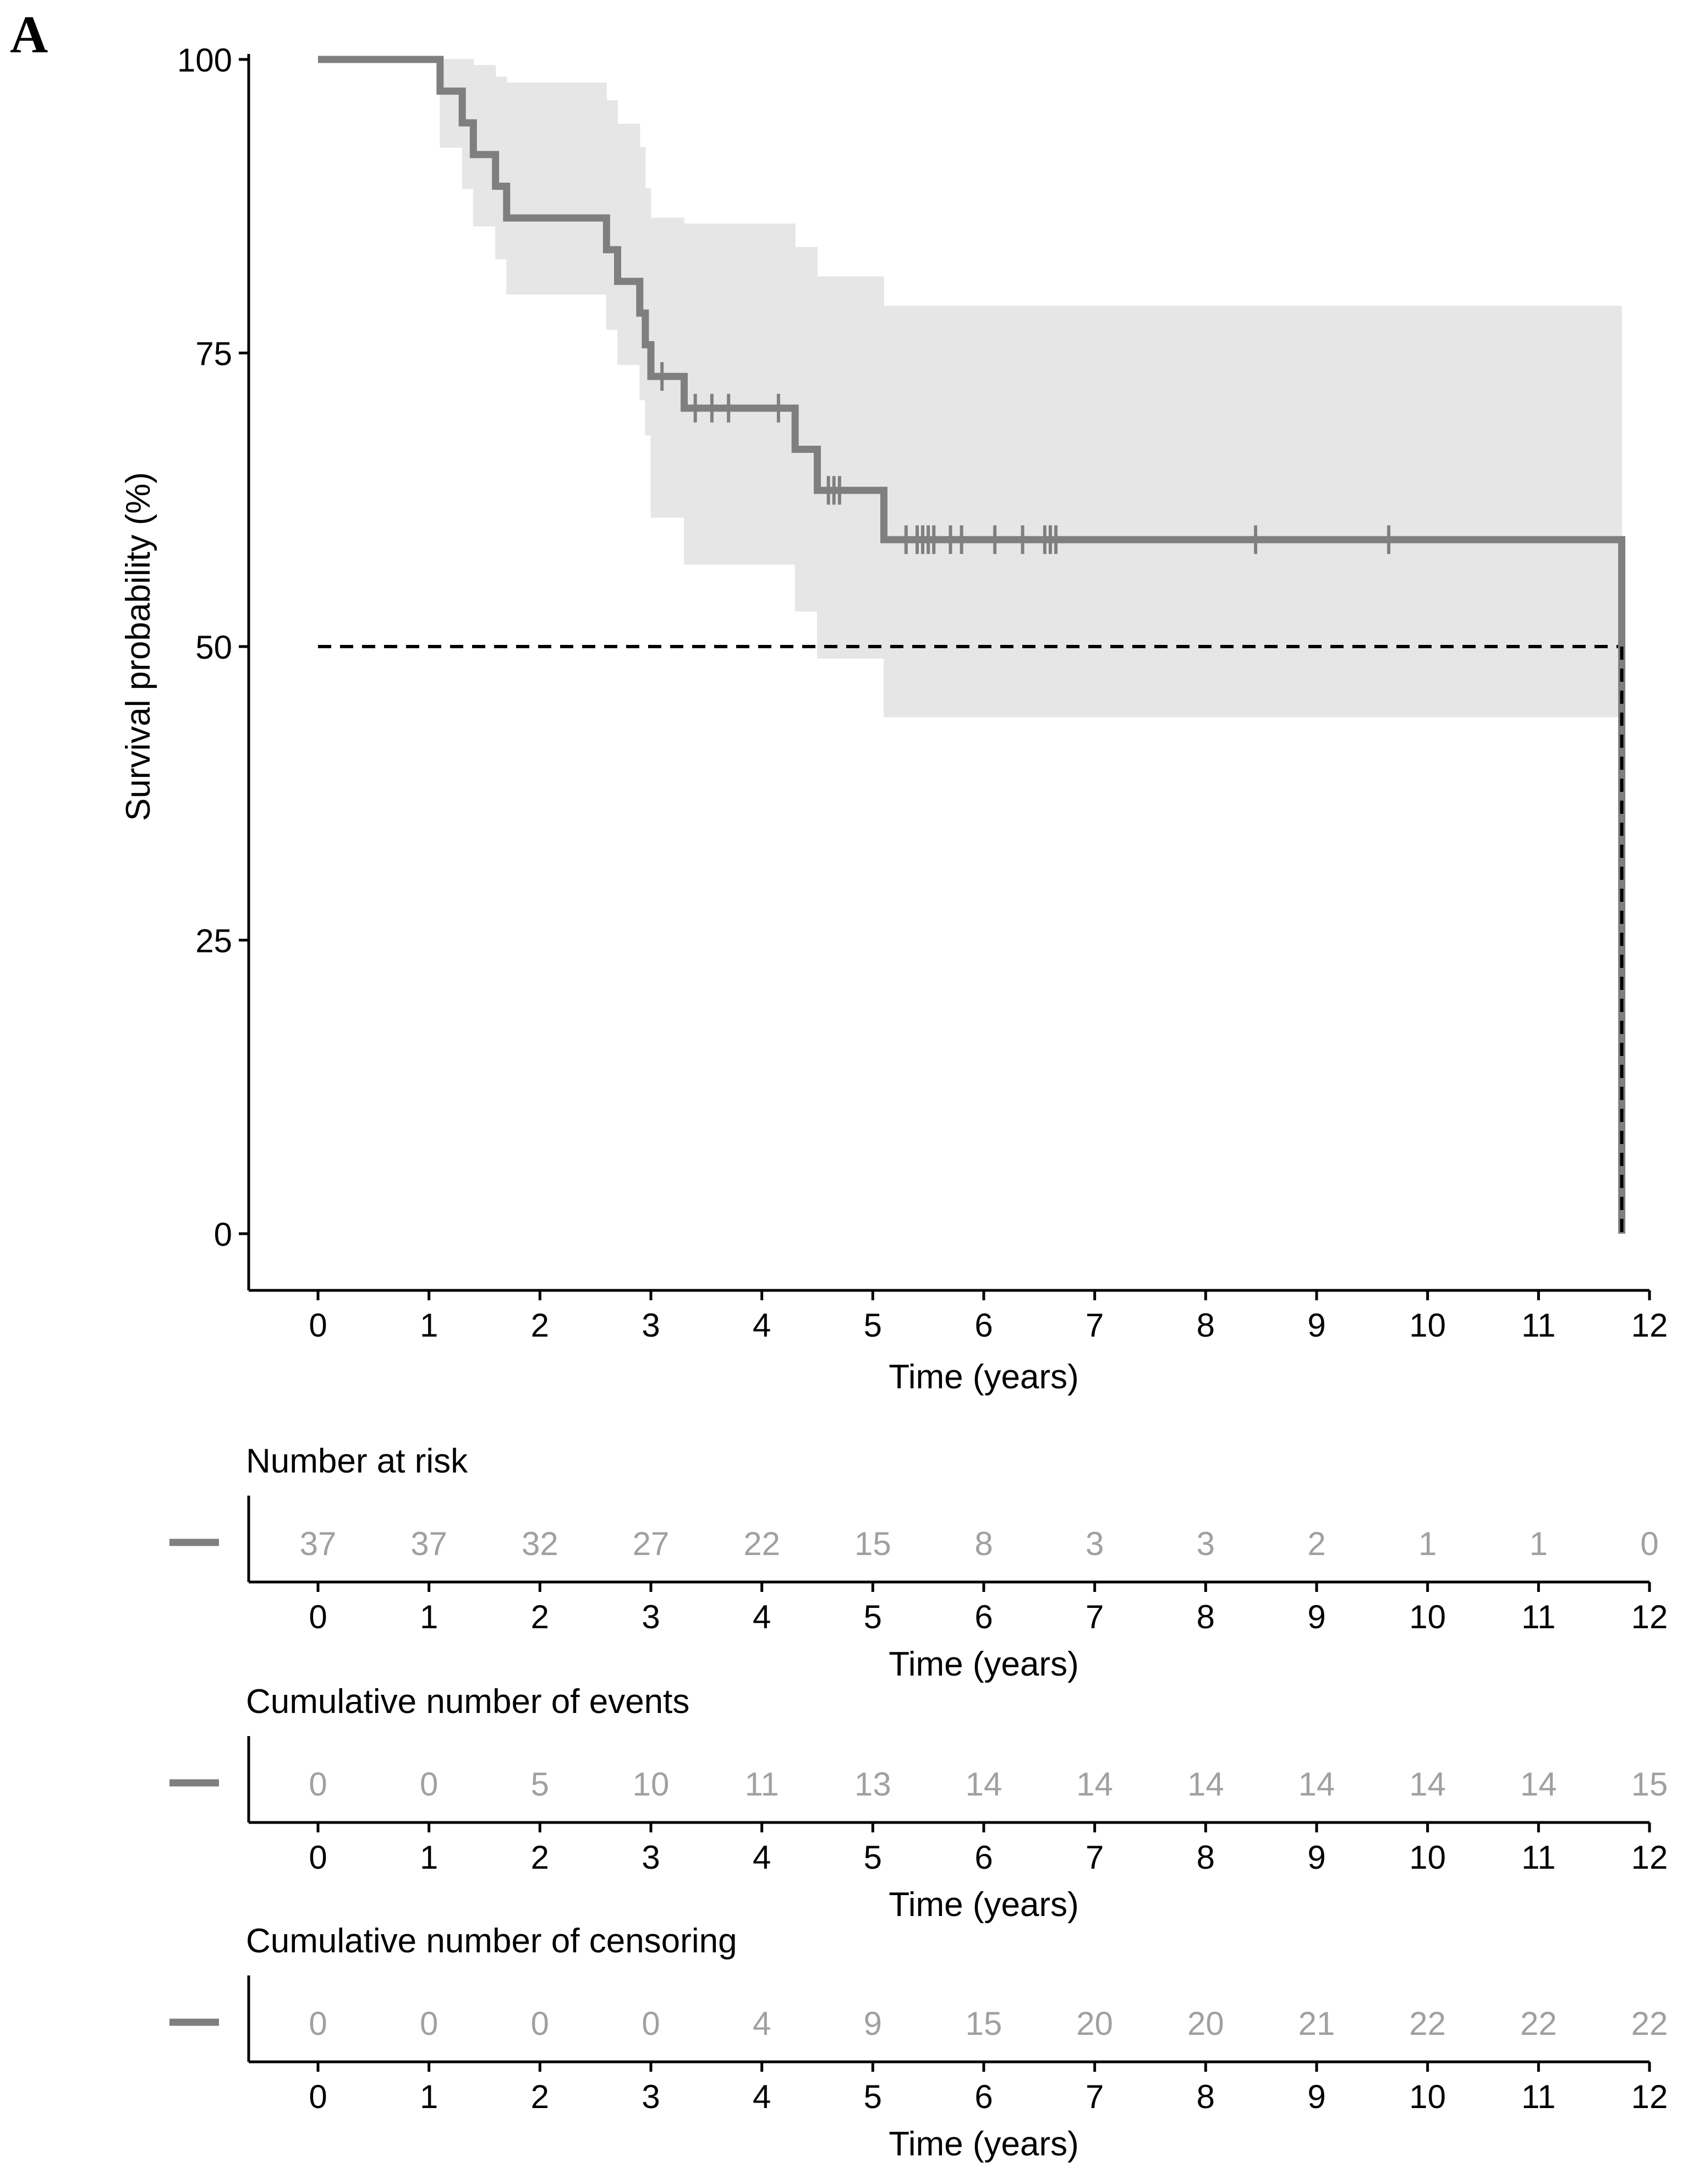  What do you see at coordinates (984, 1377) in the screenshot?
I see `x-axis-label: Time (years)` at bounding box center [984, 1377].